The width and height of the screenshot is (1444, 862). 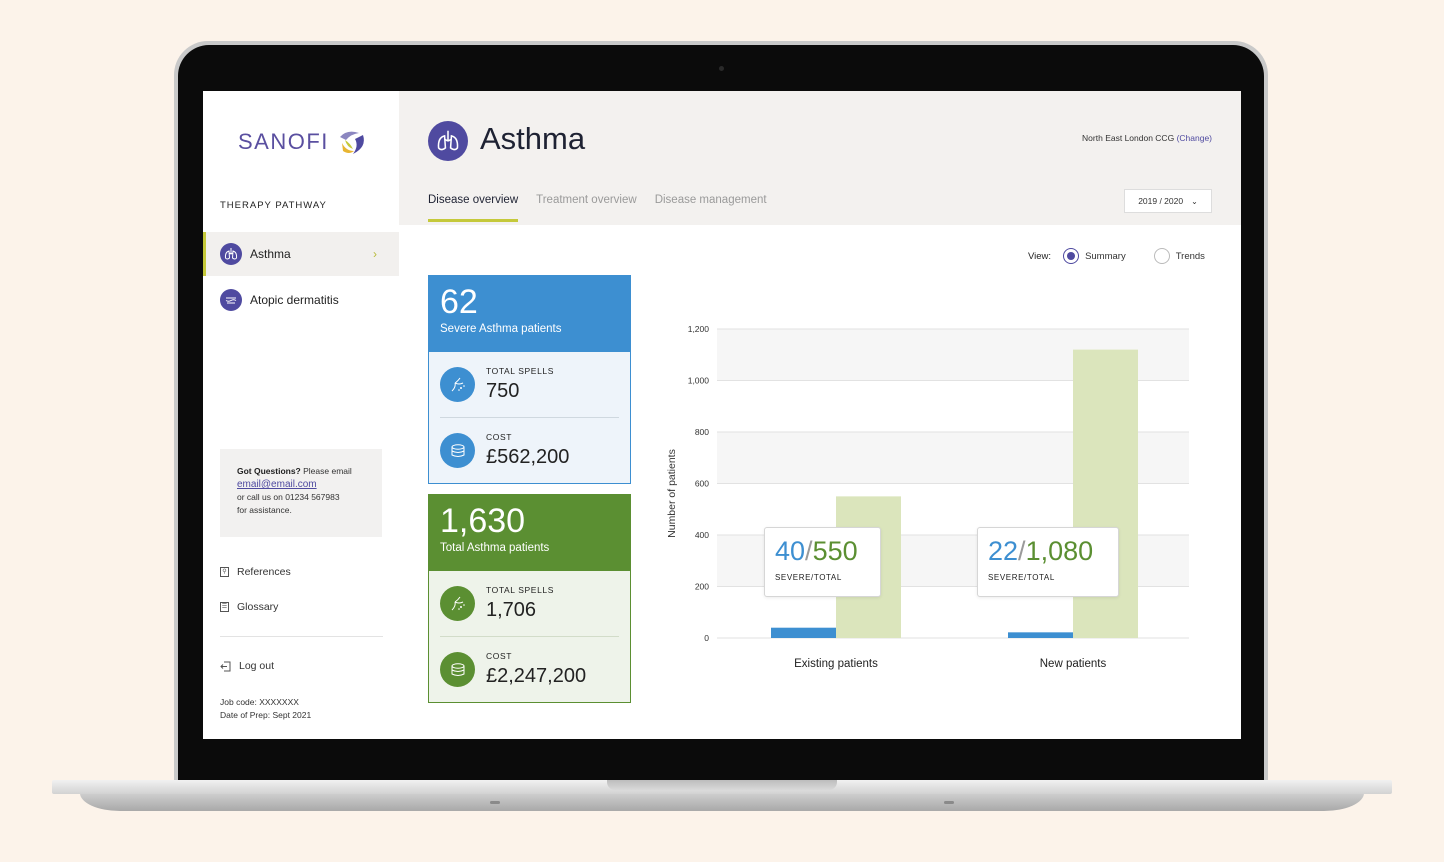 I want to click on sidebar-item-asthma: Asthma ›, so click(x=301, y=254).